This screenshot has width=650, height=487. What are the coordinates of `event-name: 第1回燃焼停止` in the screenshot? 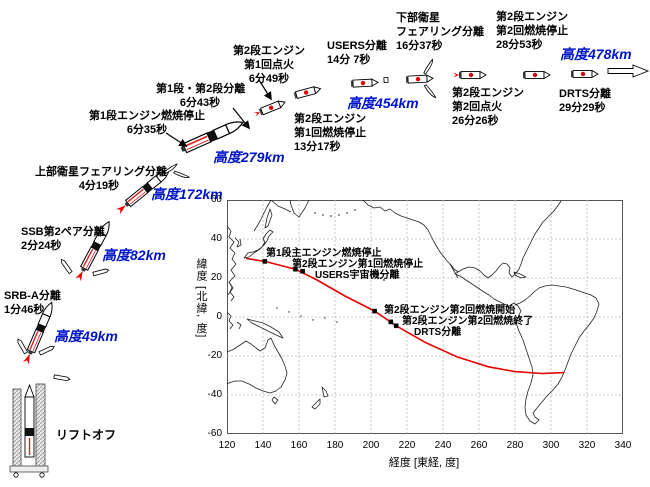 It's located at (330, 133).